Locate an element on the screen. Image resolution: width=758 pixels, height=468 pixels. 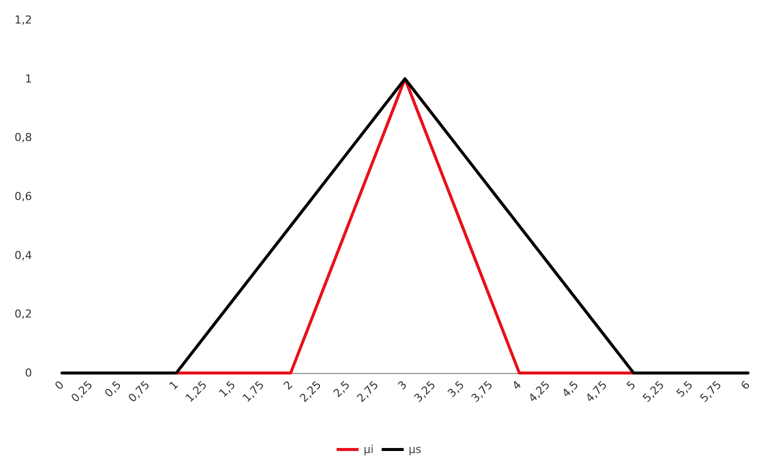
y-tick-label: 0,4 is located at coordinates (23, 255).